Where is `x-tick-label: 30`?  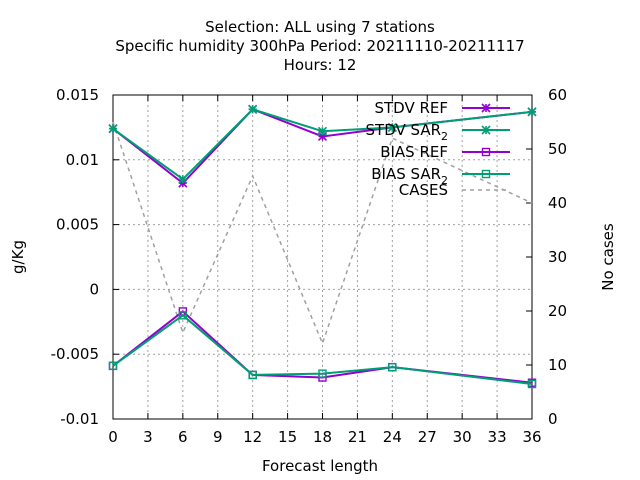
x-tick-label: 30 is located at coordinates (462, 437).